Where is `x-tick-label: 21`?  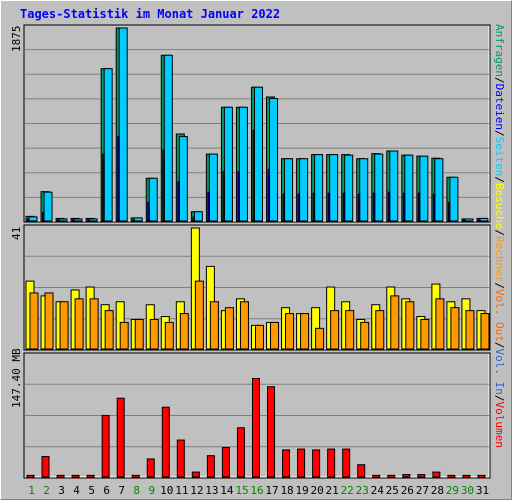
x-tick-label: 21 is located at coordinates (332, 490).